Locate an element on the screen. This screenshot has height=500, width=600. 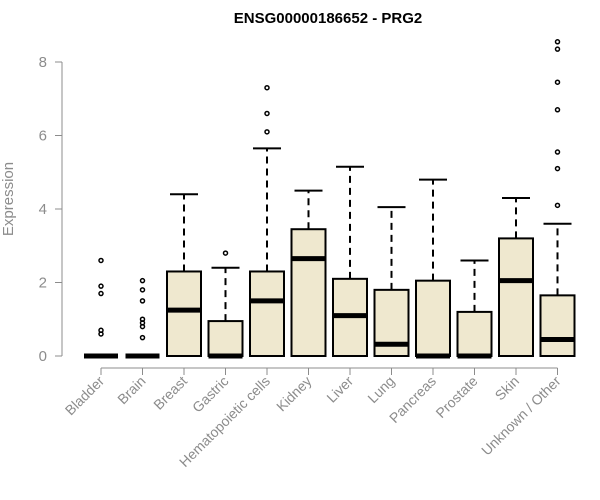
box-gastric is located at coordinates (225, 304).